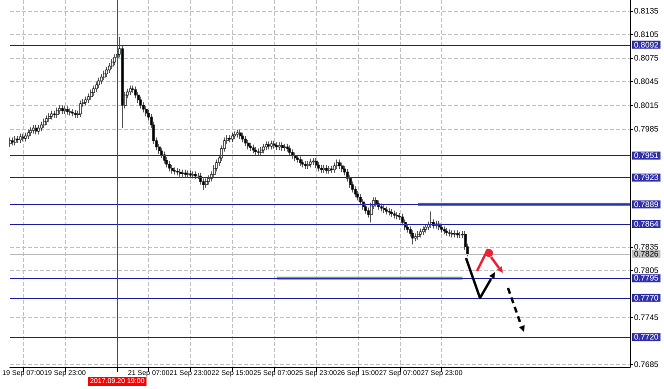 The image size is (664, 389). Describe the element at coordinates (647, 253) in the screenshot. I see `ref-line-label: 0.7826` at that location.